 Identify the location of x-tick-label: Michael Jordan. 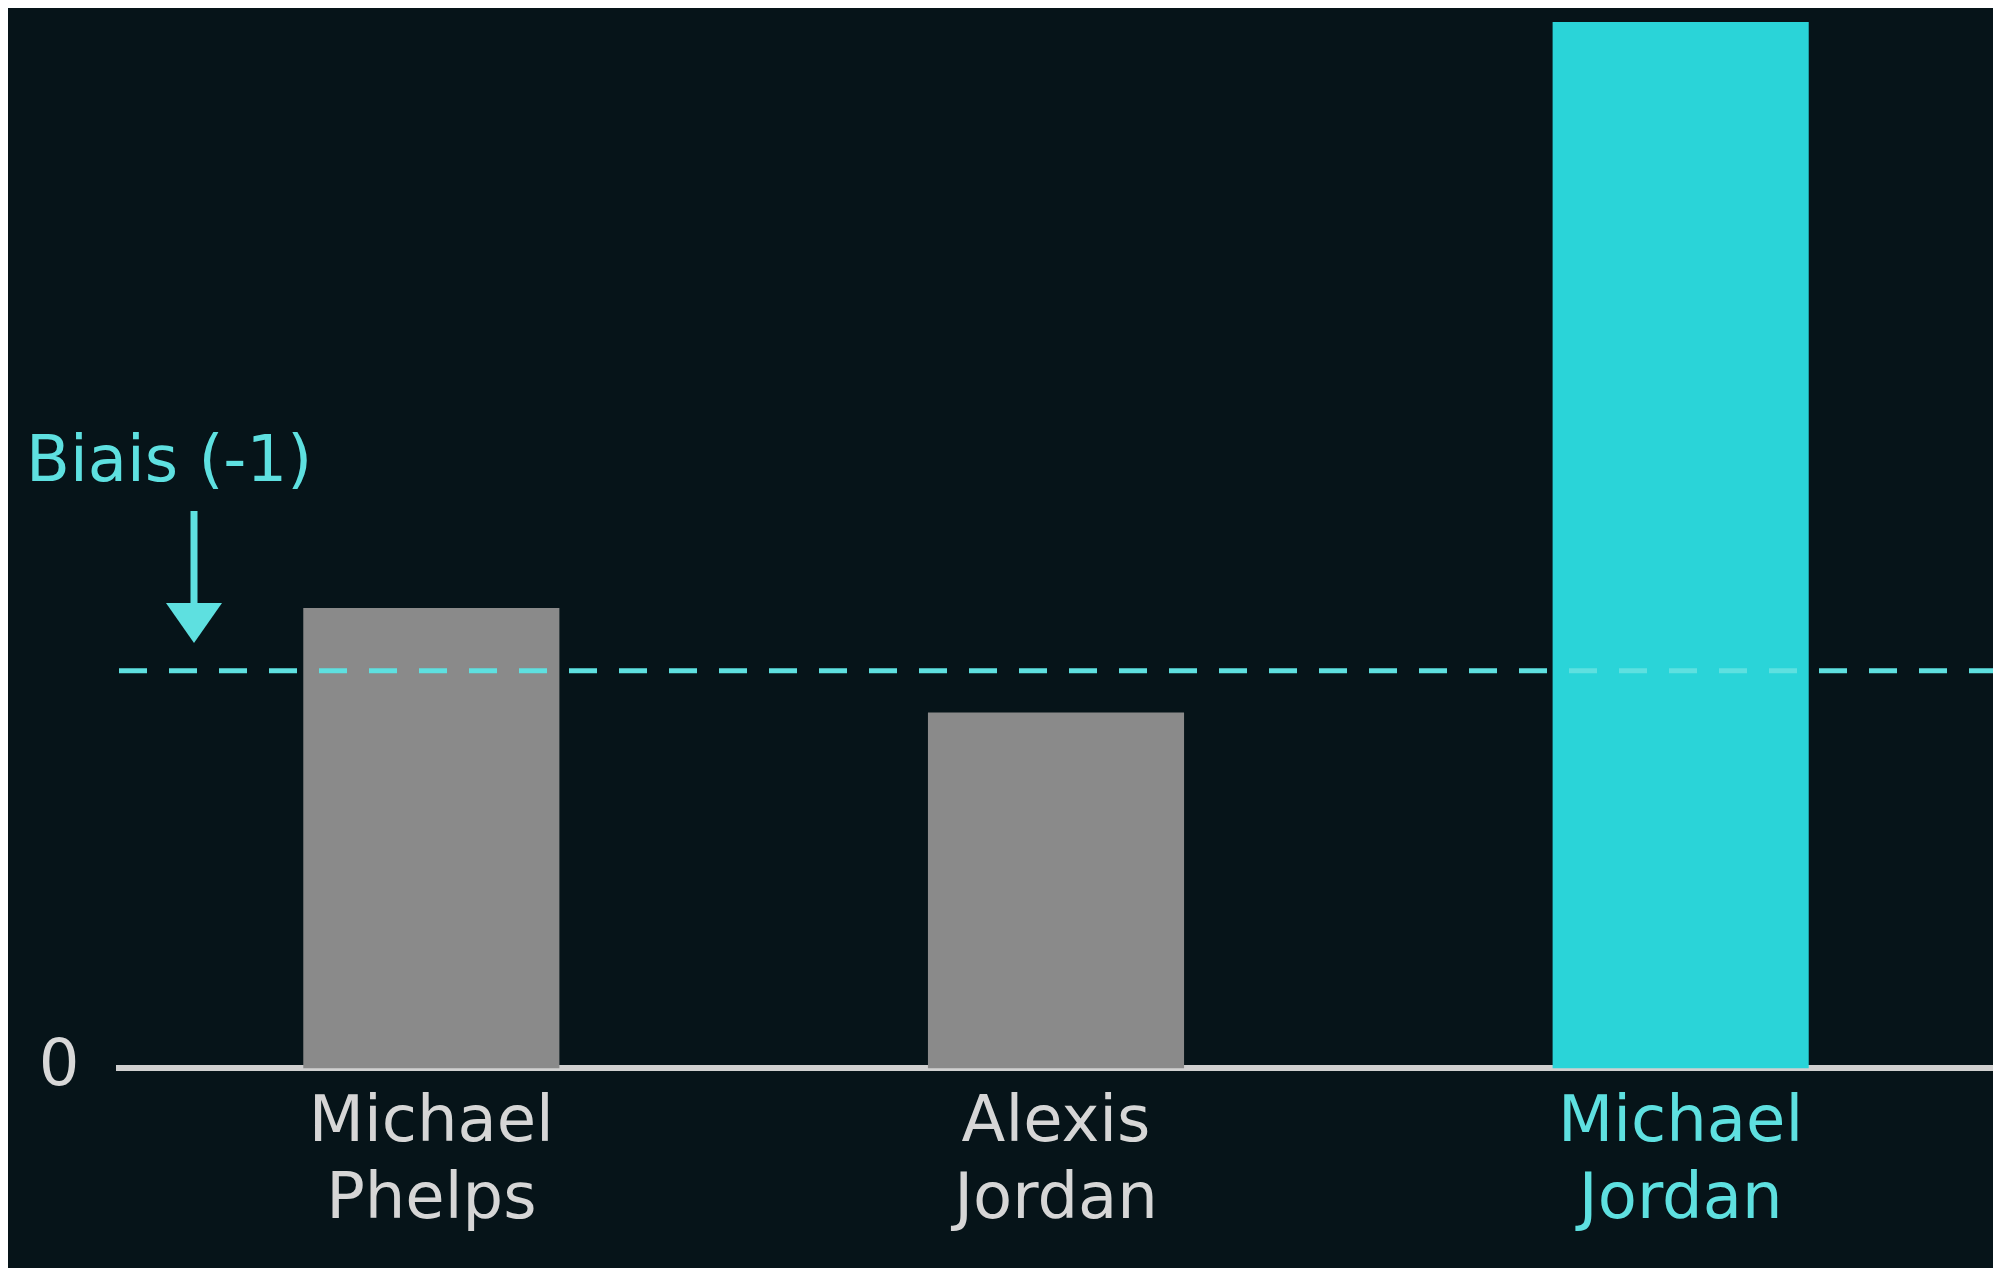
(1681, 1158).